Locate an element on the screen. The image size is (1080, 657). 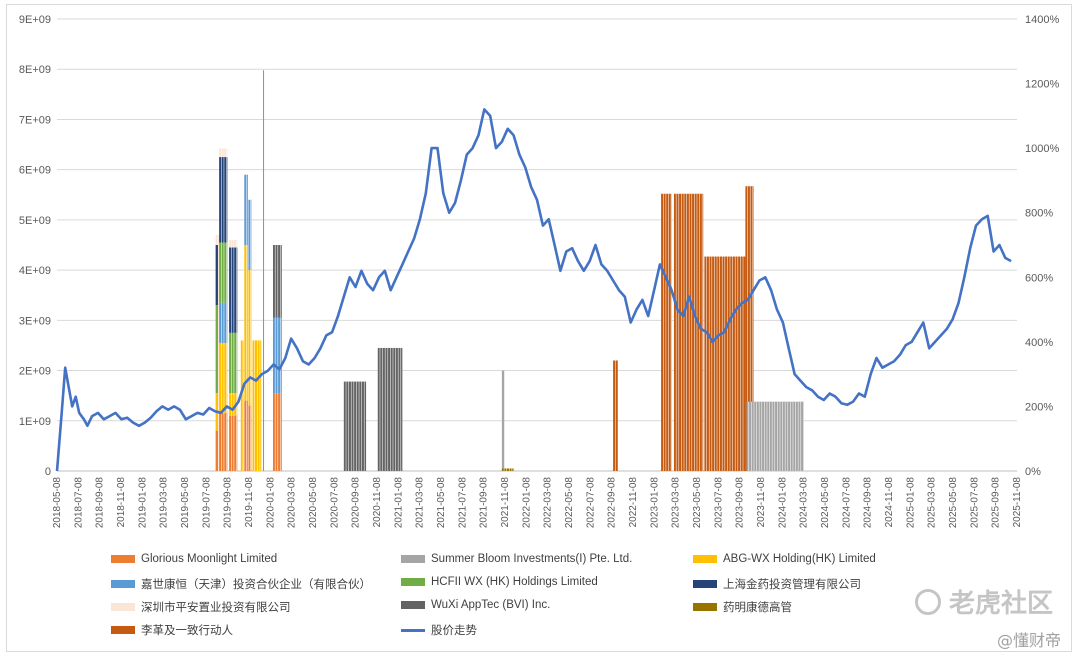
x-tick-label: 2025-07-08 is located at coordinates (974, 503).